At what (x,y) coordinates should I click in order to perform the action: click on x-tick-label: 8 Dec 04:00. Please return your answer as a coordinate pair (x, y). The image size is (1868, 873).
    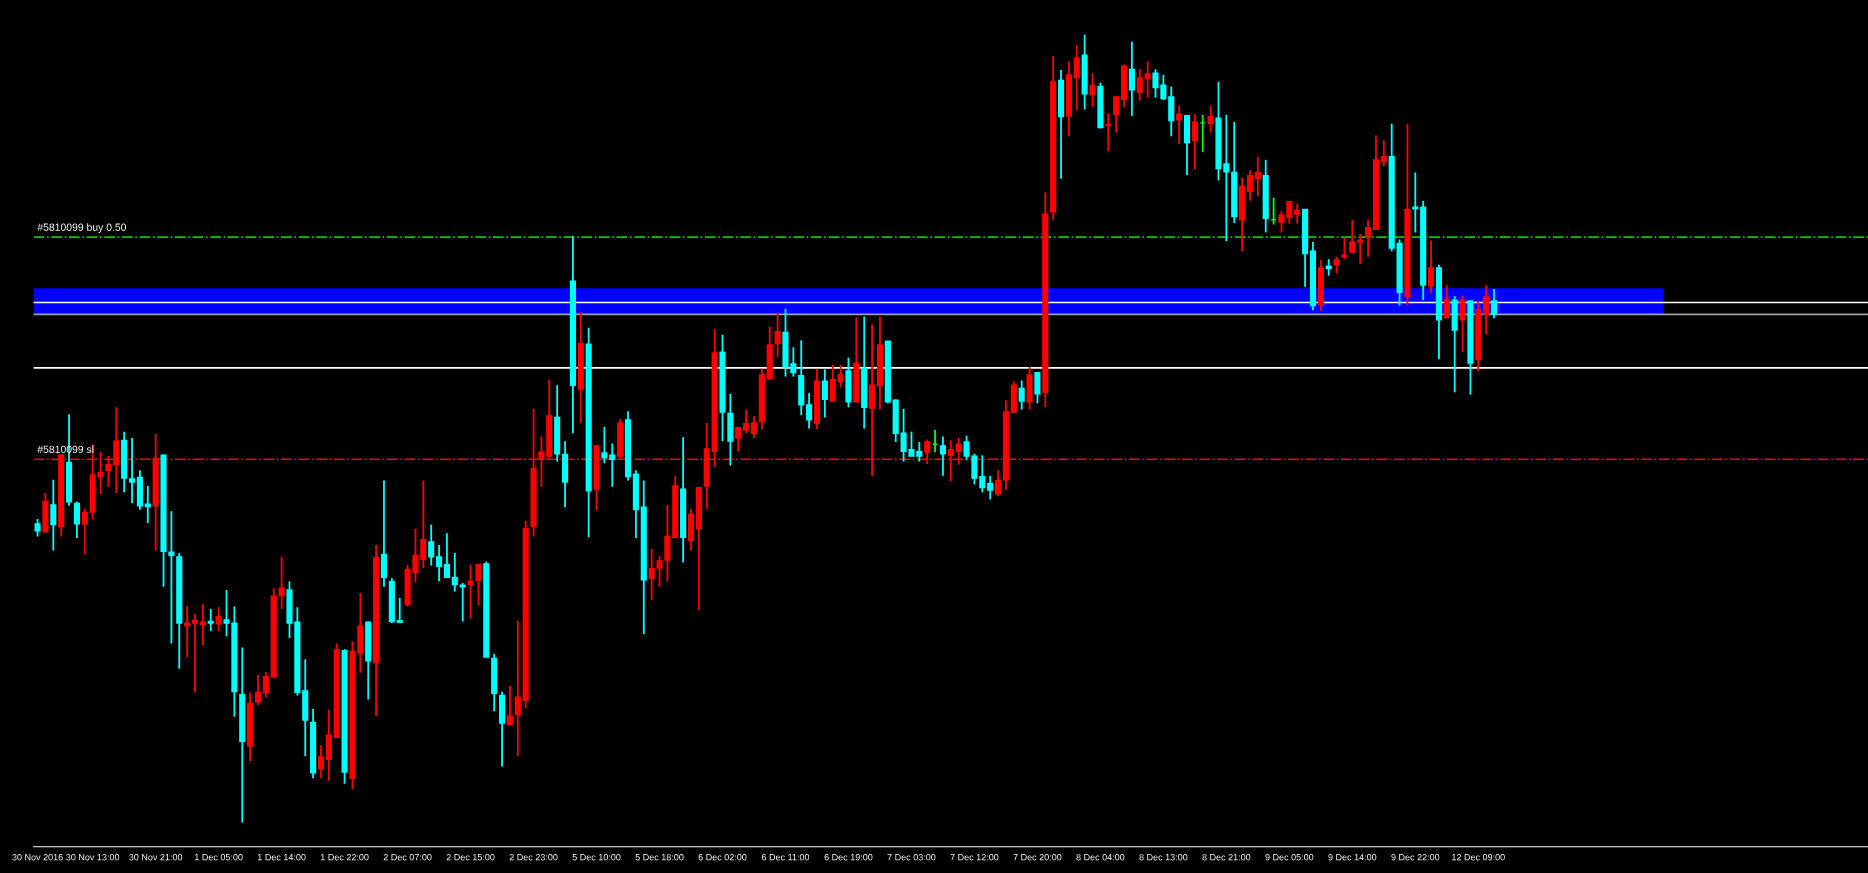
    Looking at the image, I should click on (1100, 857).